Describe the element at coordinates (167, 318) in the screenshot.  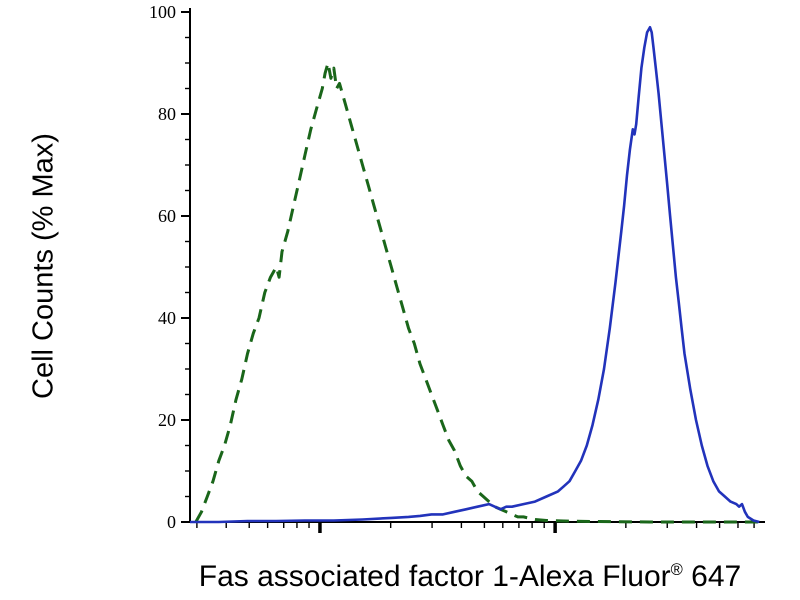
I see `y-tick-label: 40` at that location.